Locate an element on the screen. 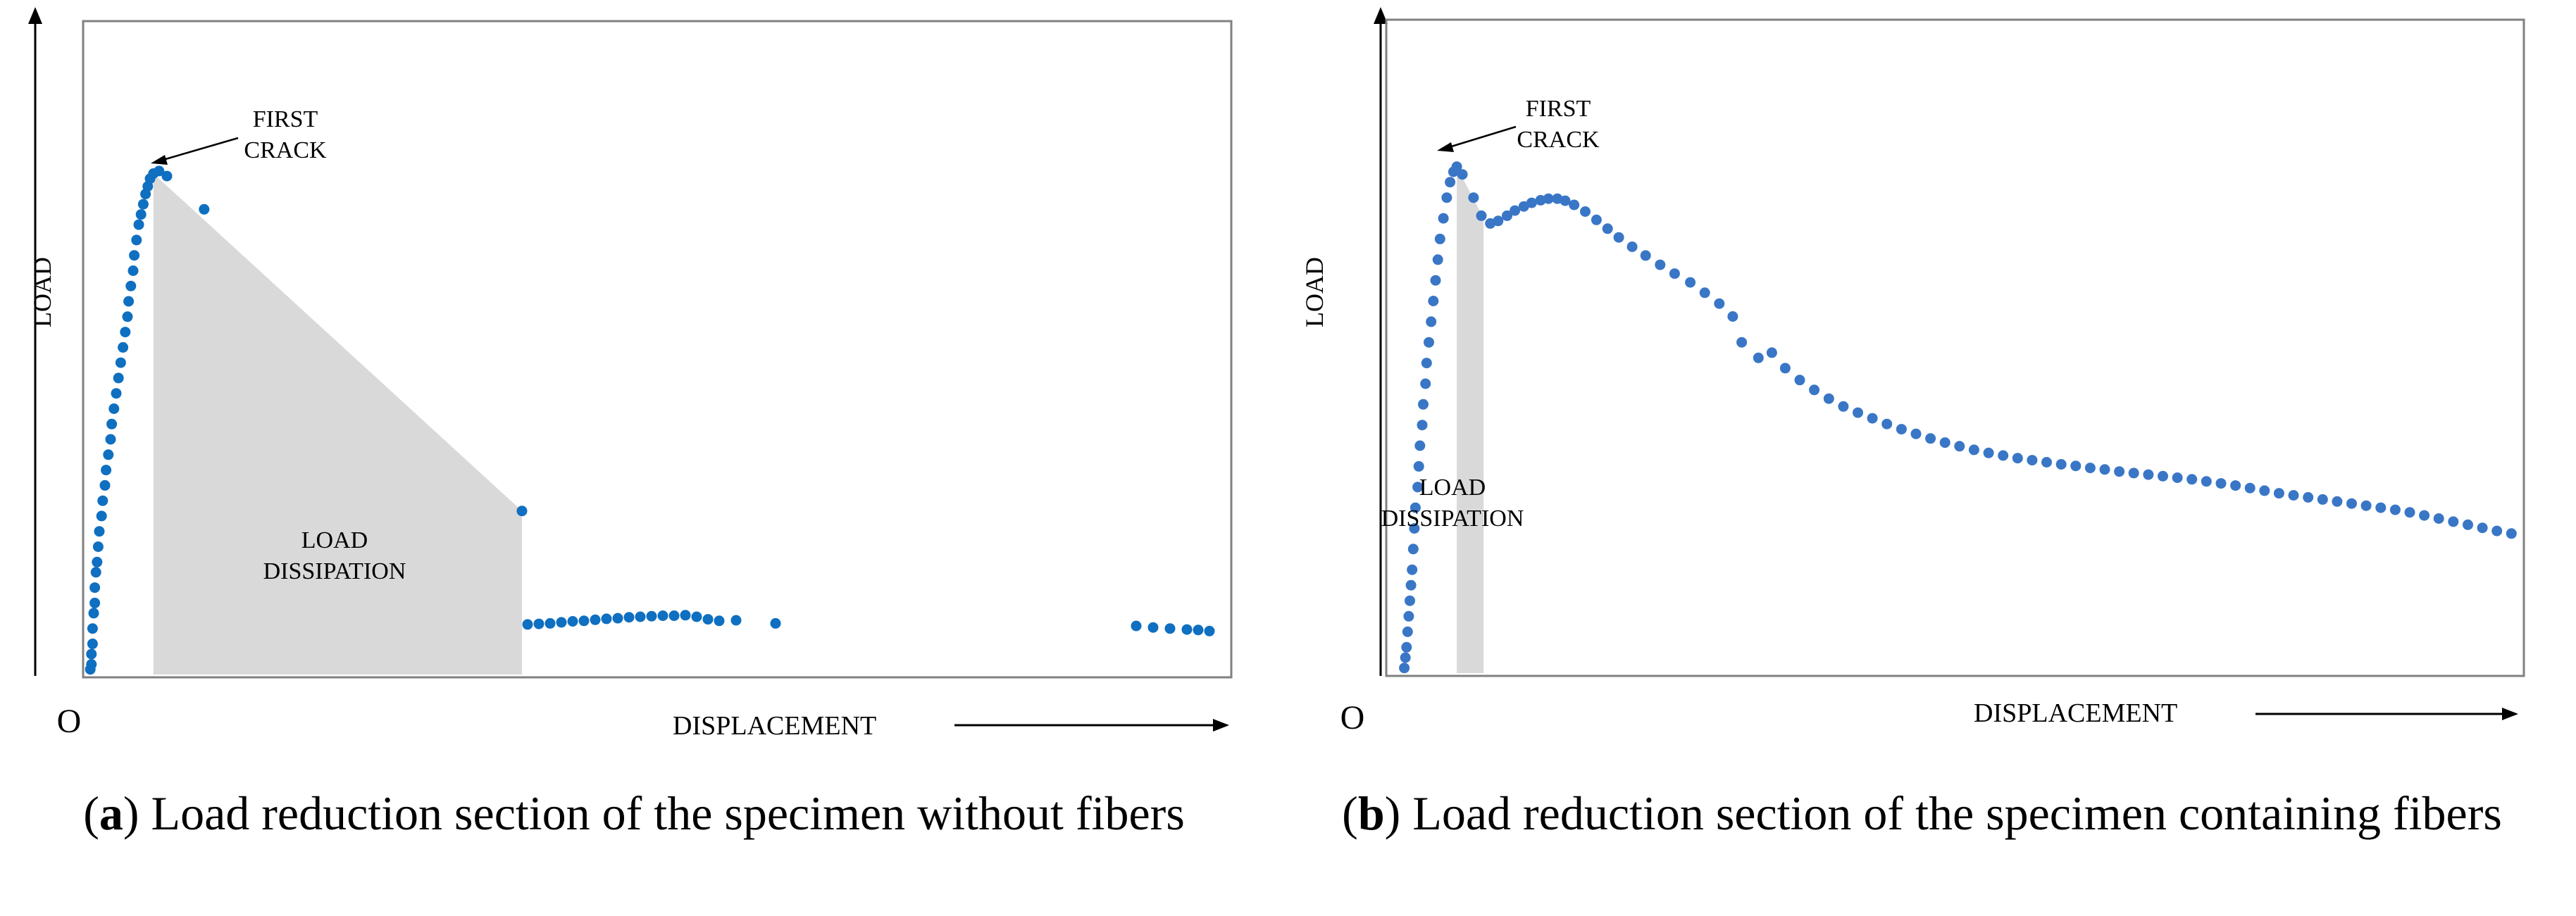 The width and height of the screenshot is (2576, 916). caption-a-label: a is located at coordinates (111, 813).